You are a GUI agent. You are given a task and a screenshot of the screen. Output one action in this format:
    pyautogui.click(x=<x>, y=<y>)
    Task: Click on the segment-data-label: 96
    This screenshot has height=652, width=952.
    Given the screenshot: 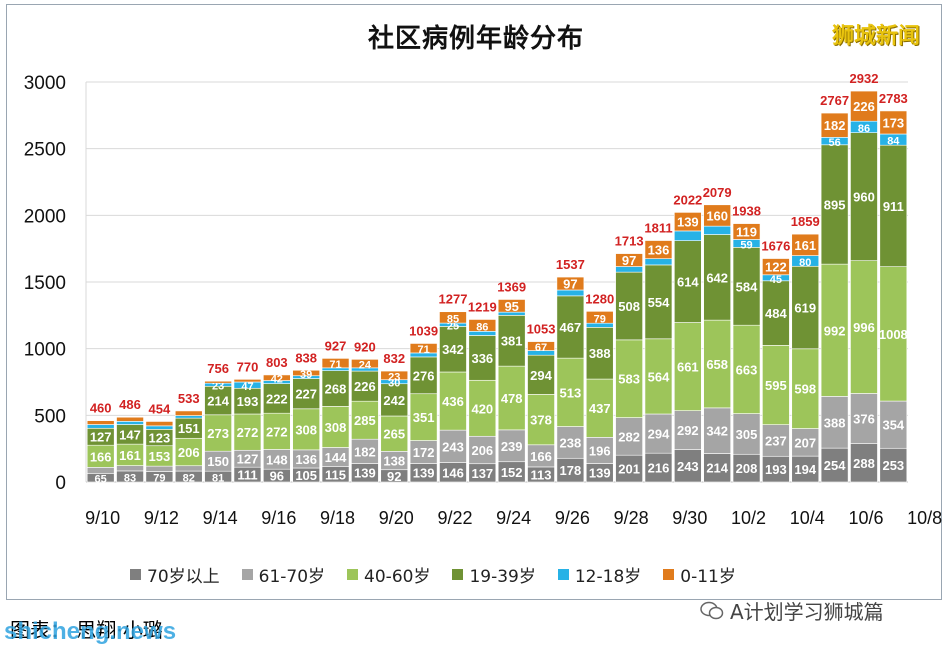 What is the action you would take?
    pyautogui.click(x=277, y=476)
    